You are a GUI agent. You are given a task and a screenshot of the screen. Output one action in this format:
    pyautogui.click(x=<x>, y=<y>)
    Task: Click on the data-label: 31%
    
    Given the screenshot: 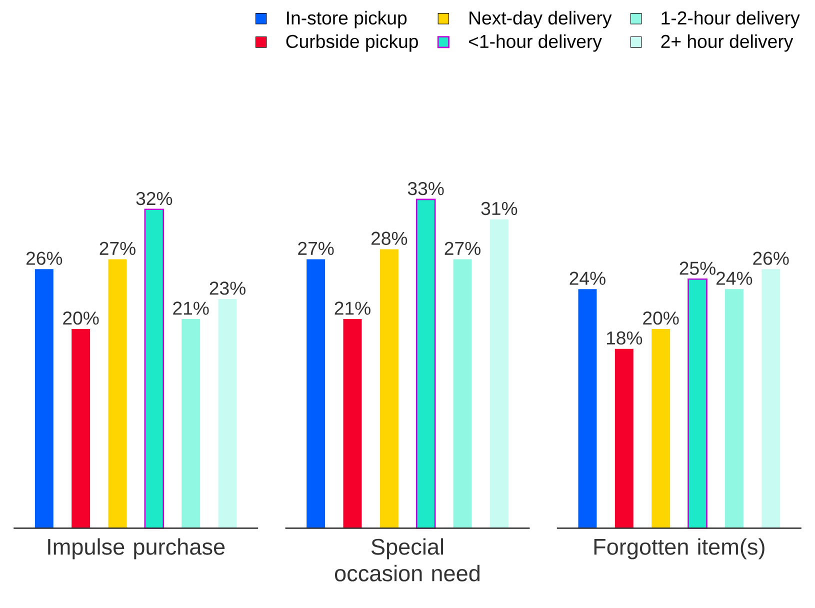 What is the action you would take?
    pyautogui.click(x=499, y=208)
    